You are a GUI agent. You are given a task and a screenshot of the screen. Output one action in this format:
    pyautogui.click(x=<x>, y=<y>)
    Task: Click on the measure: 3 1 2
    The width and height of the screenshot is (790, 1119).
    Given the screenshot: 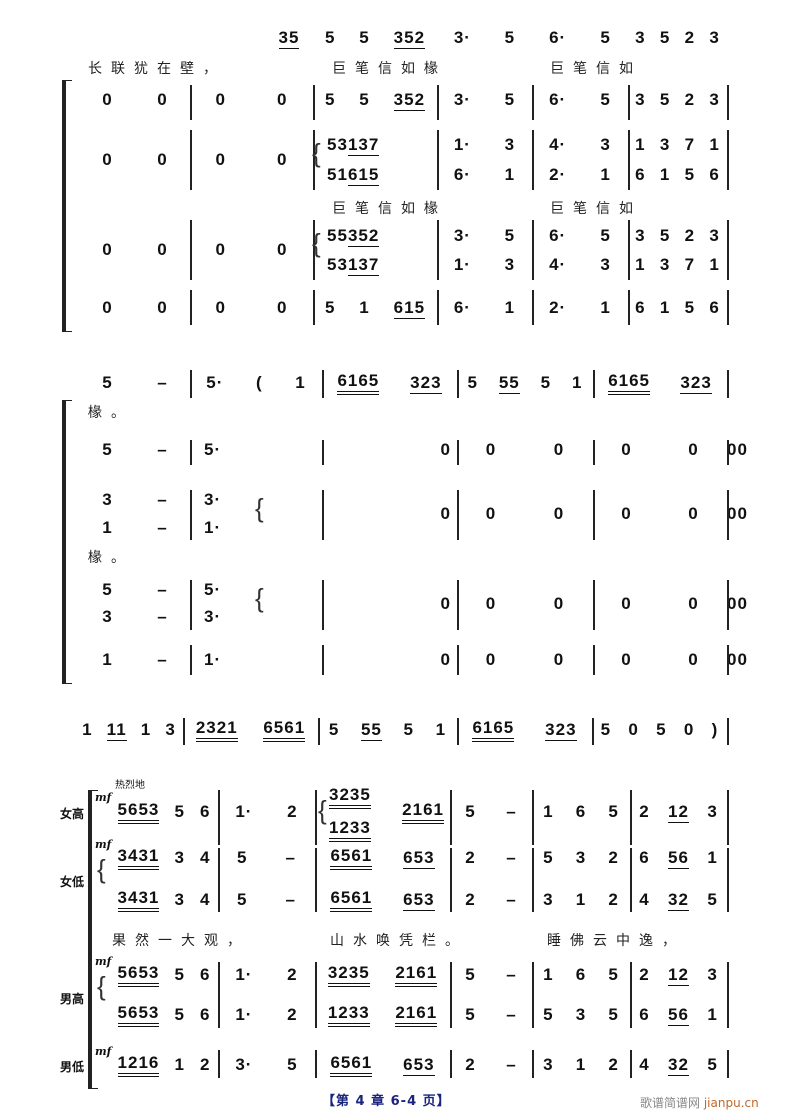 What is the action you would take?
    pyautogui.click(x=581, y=1065)
    